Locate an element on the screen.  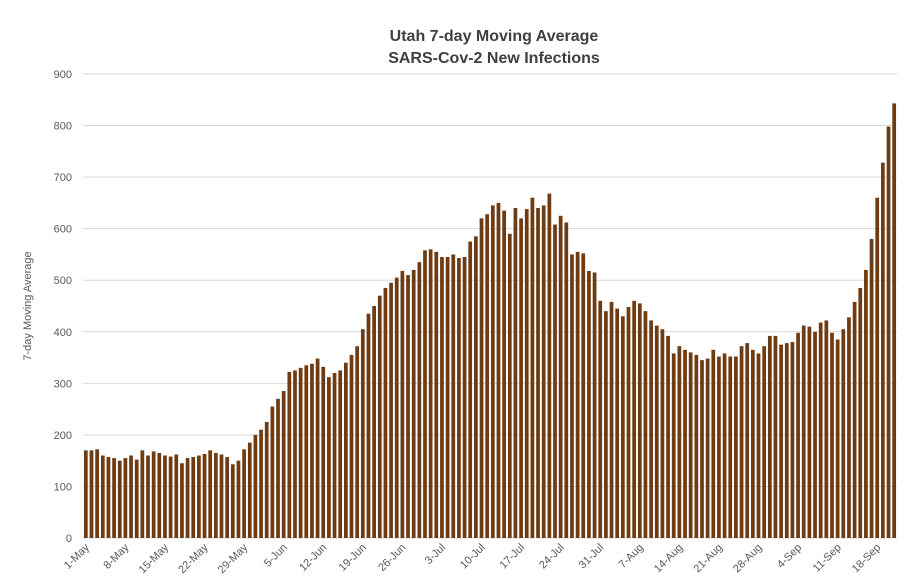
x-tick-label: 8-May is located at coordinates (116, 556).